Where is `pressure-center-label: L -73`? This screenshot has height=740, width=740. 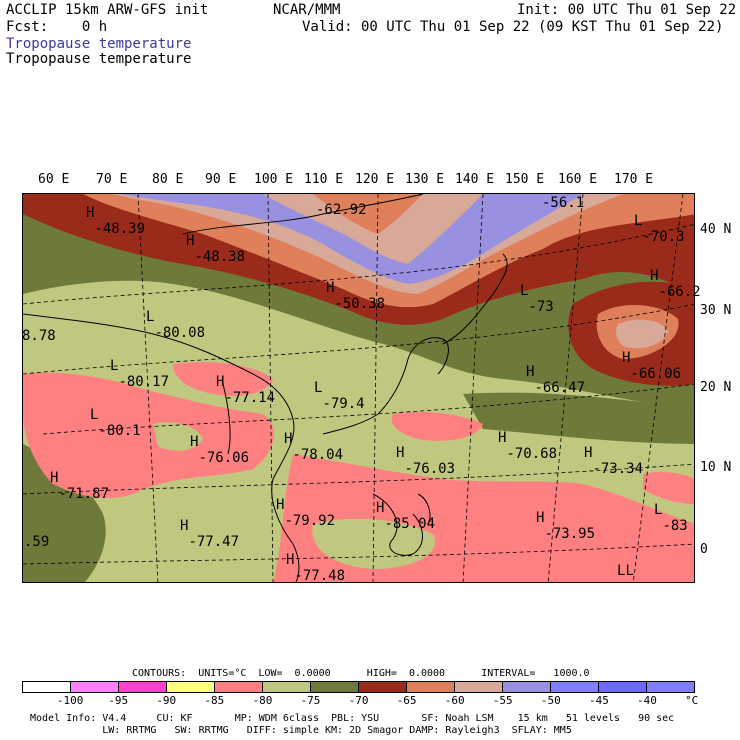 pressure-center-label: L -73 is located at coordinates (537, 299).